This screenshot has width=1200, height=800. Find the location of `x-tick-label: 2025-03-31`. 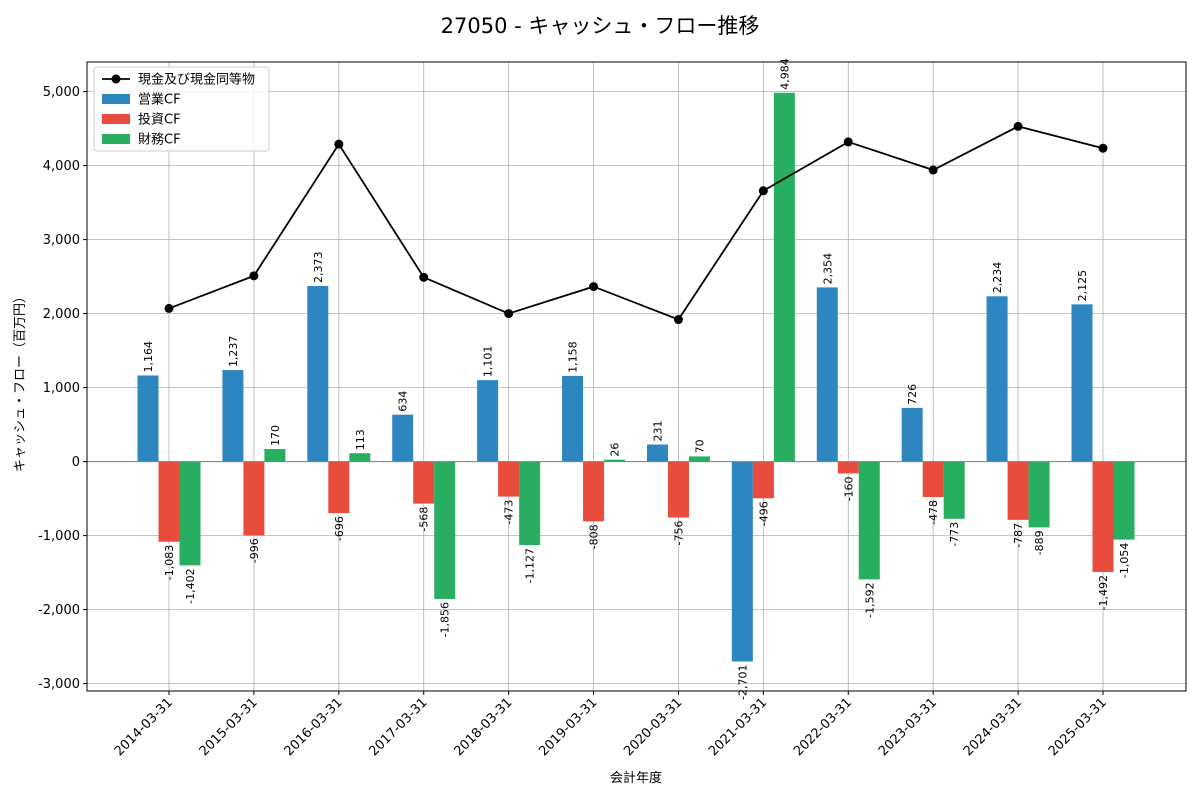

x-tick-label: 2025-03-31 is located at coordinates (1078, 727).